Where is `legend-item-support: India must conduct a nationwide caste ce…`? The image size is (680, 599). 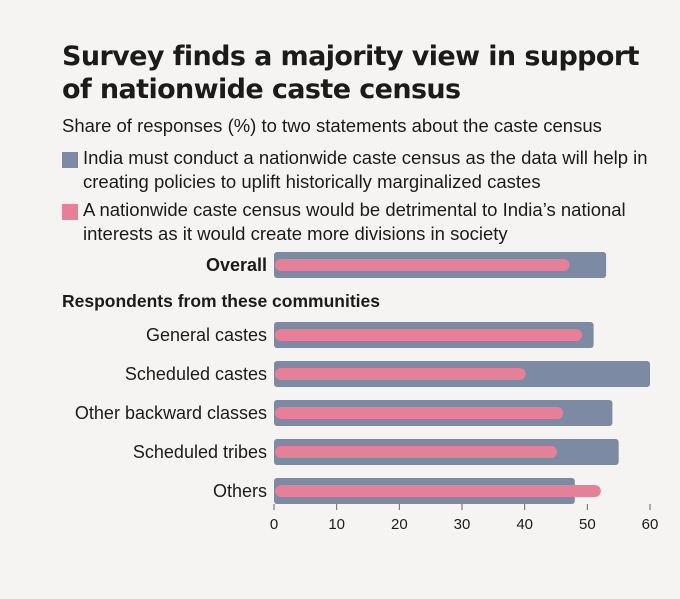 legend-item-support: India must conduct a nationwide caste ce… is located at coordinates (369, 170).